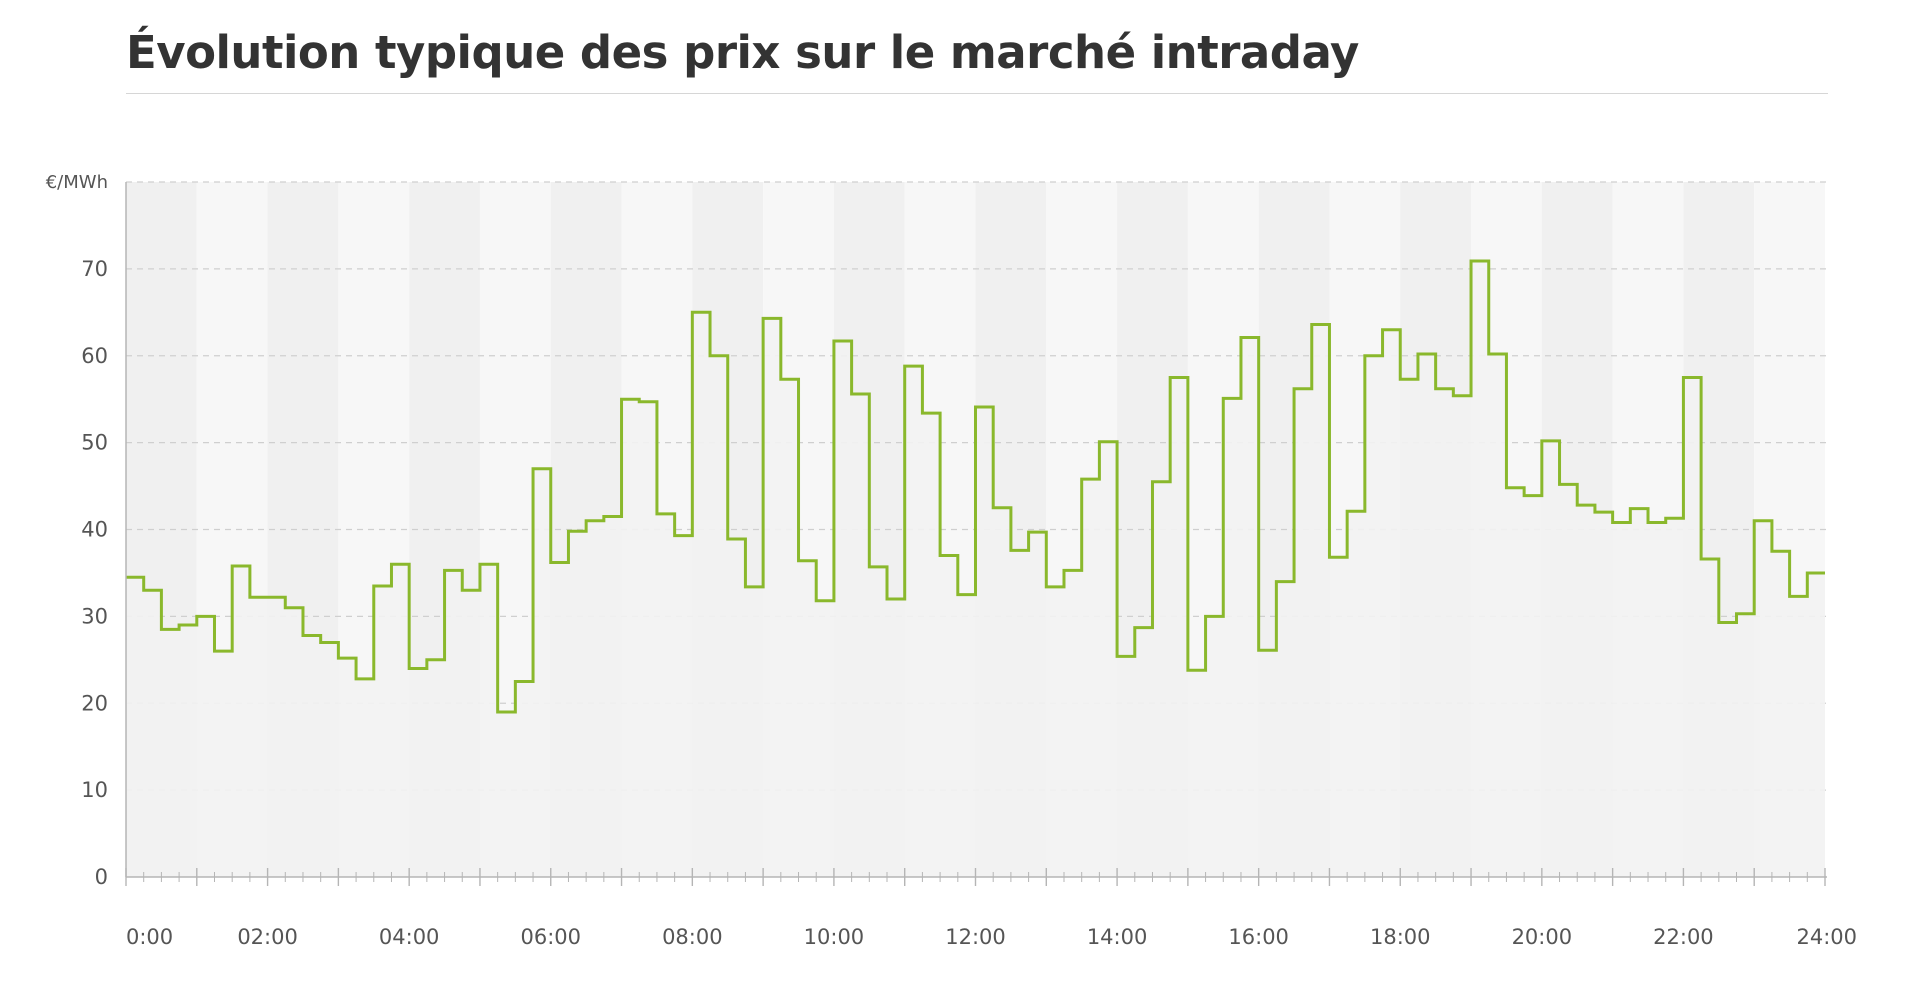  I want to click on x-tick-label: 10:00, so click(834, 937).